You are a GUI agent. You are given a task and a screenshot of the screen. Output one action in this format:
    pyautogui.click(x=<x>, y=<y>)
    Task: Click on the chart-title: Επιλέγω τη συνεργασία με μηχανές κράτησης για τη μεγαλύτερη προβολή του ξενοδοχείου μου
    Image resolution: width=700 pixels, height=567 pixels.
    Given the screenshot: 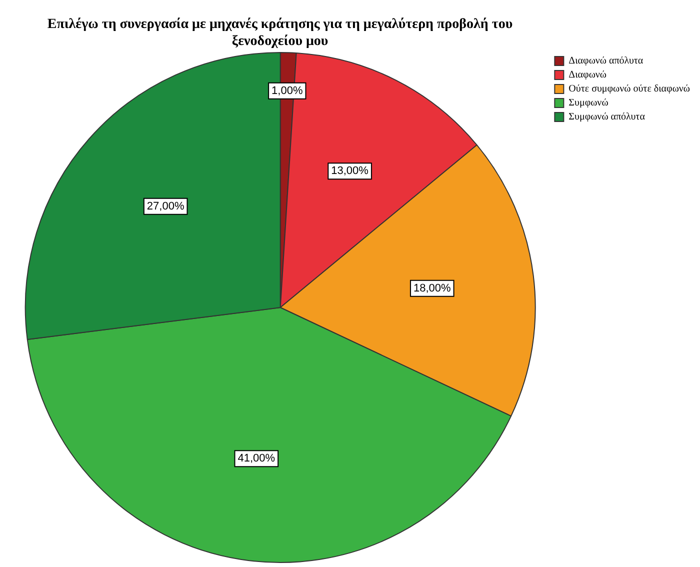 What is the action you would take?
    pyautogui.click(x=280, y=33)
    